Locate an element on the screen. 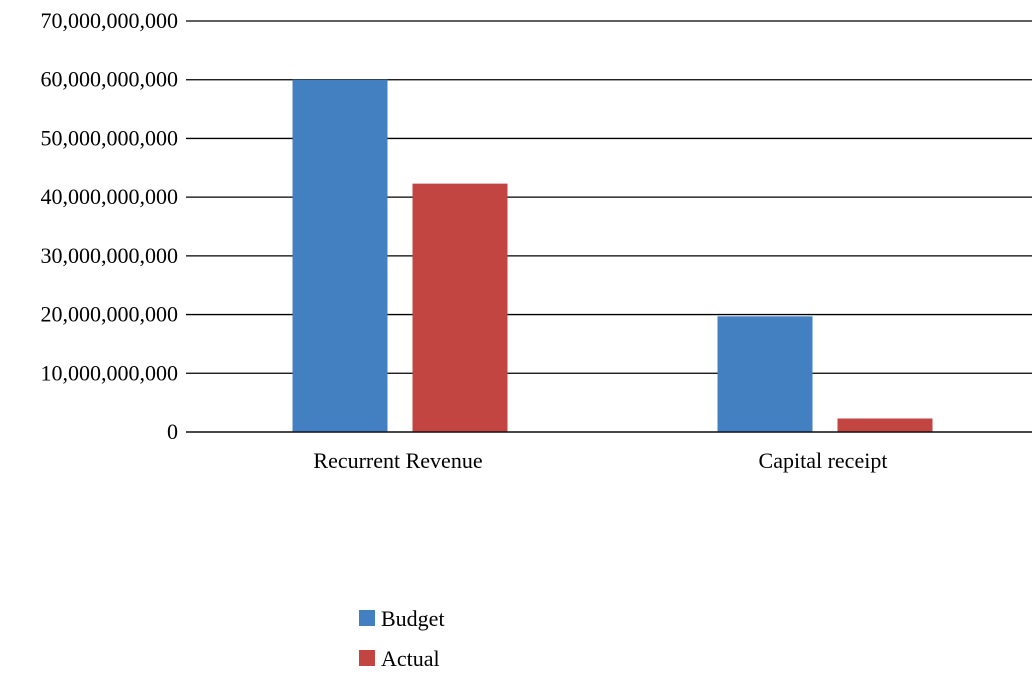 This screenshot has height=674, width=1032. bar-budget-capital-receipt is located at coordinates (765, 374).